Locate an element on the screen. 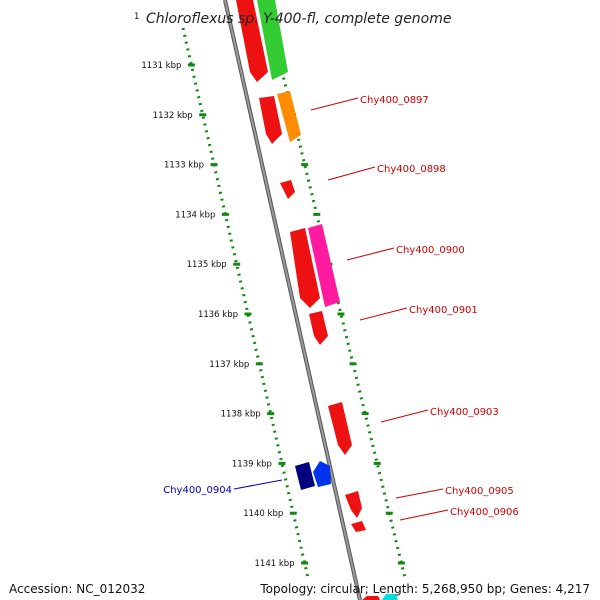 Image resolution: width=600 pixels, height=600 pixels. gene-label: Chy400_0900 is located at coordinates (430, 250).